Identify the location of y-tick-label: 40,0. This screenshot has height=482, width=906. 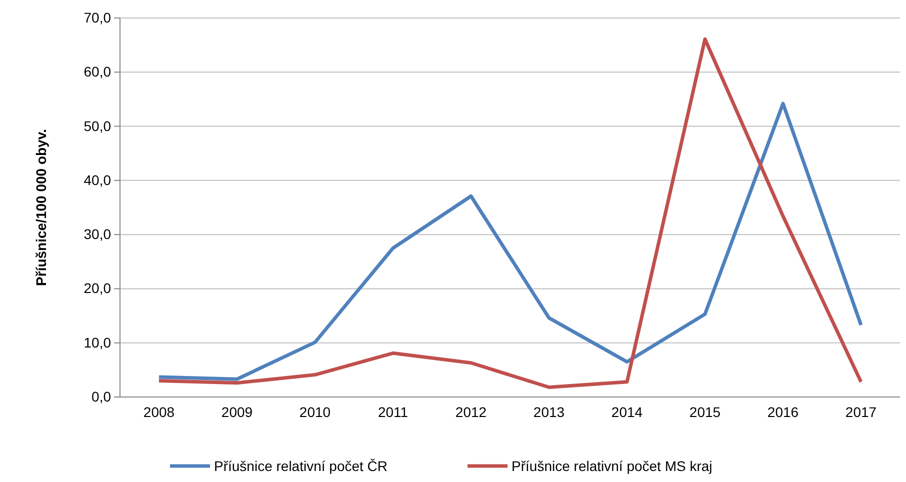
(98, 180).